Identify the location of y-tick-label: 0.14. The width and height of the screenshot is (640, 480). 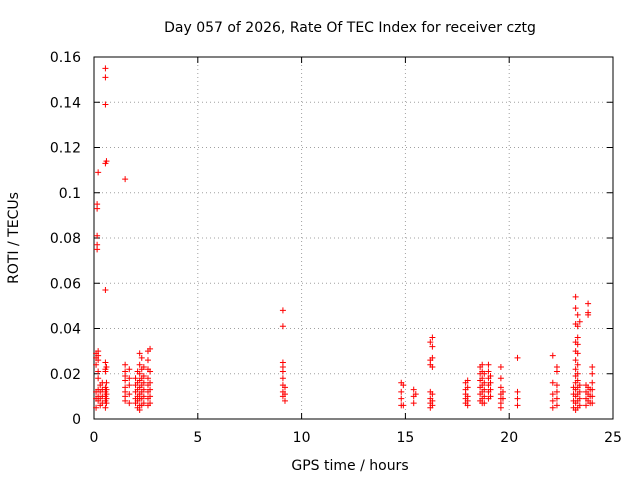
(65, 103).